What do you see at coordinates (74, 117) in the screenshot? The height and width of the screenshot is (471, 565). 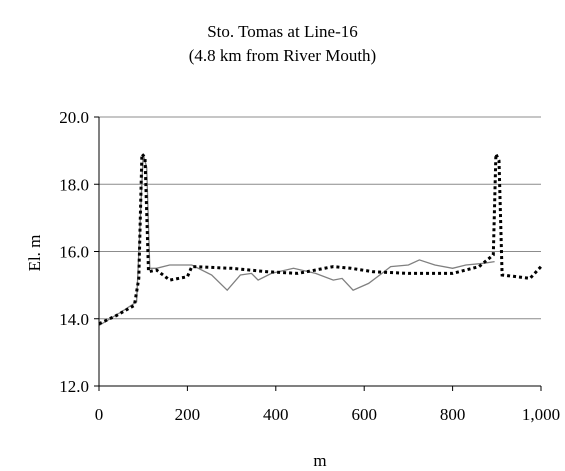 I see `y-tick-label: 20.0` at bounding box center [74, 117].